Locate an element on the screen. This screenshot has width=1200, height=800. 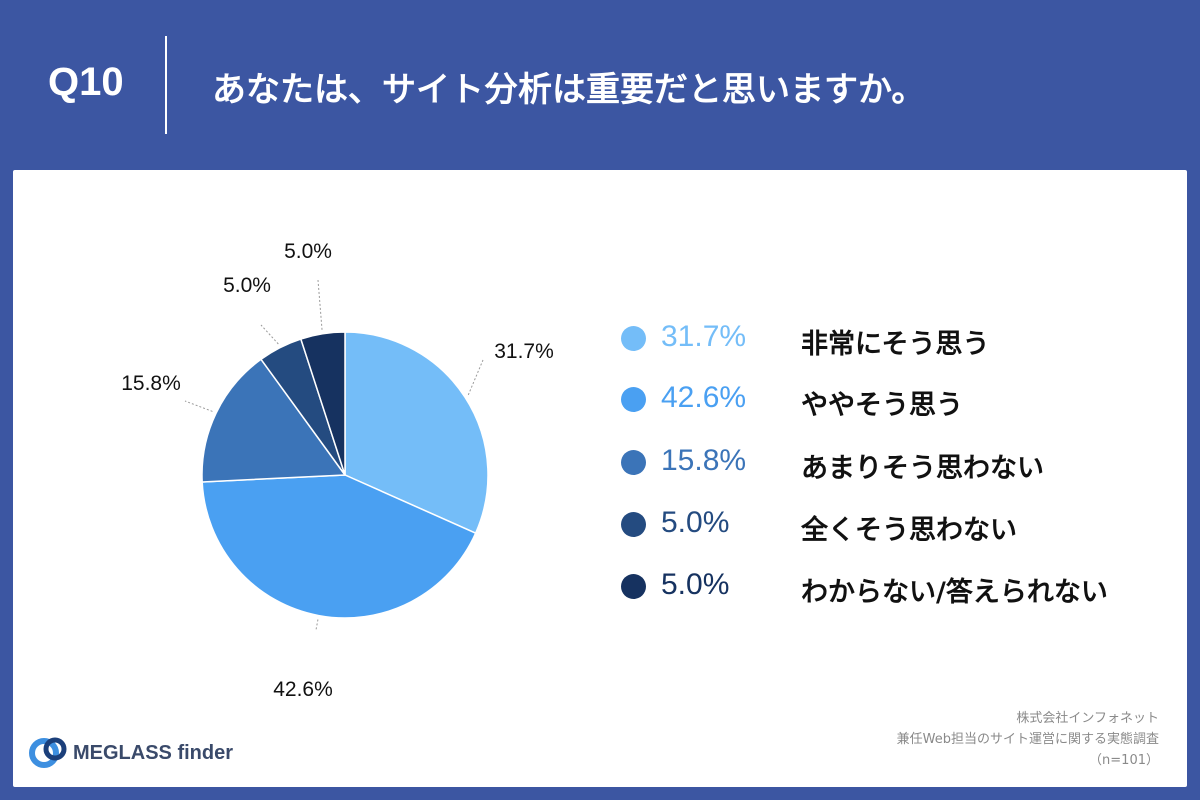
brand-logo: MEGLASS finder is located at coordinates (144, 753).